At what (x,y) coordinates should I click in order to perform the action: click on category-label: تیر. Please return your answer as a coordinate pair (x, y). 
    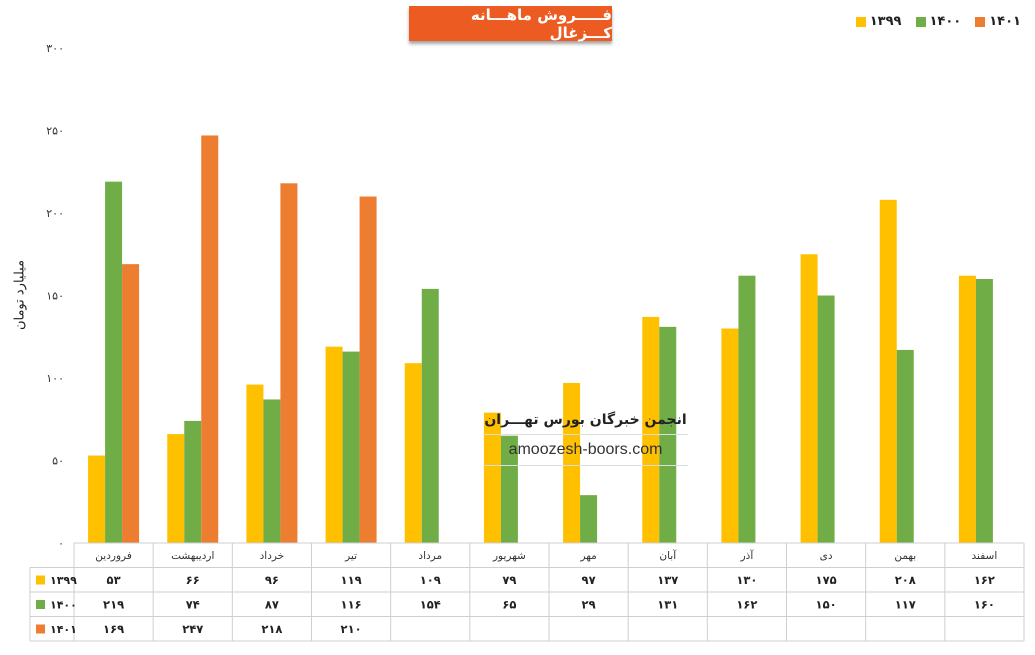
    Looking at the image, I should click on (350, 556).